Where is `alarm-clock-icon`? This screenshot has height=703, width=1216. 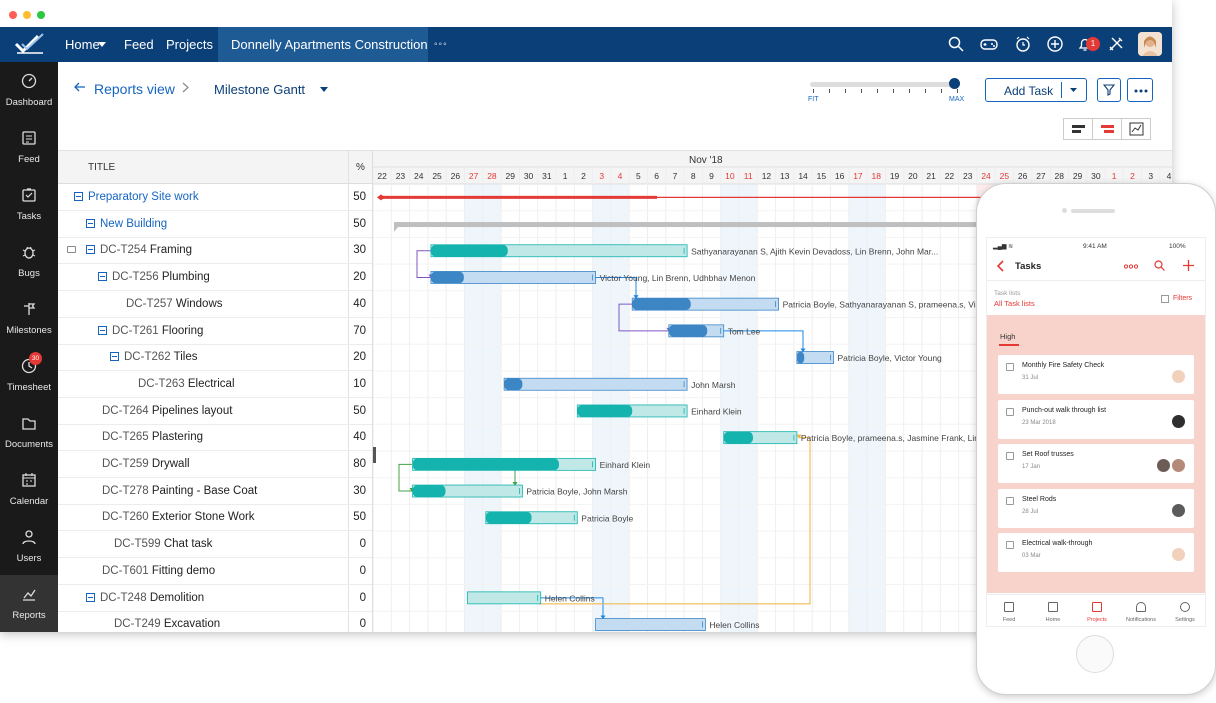
alarm-clock-icon is located at coordinates (1023, 44).